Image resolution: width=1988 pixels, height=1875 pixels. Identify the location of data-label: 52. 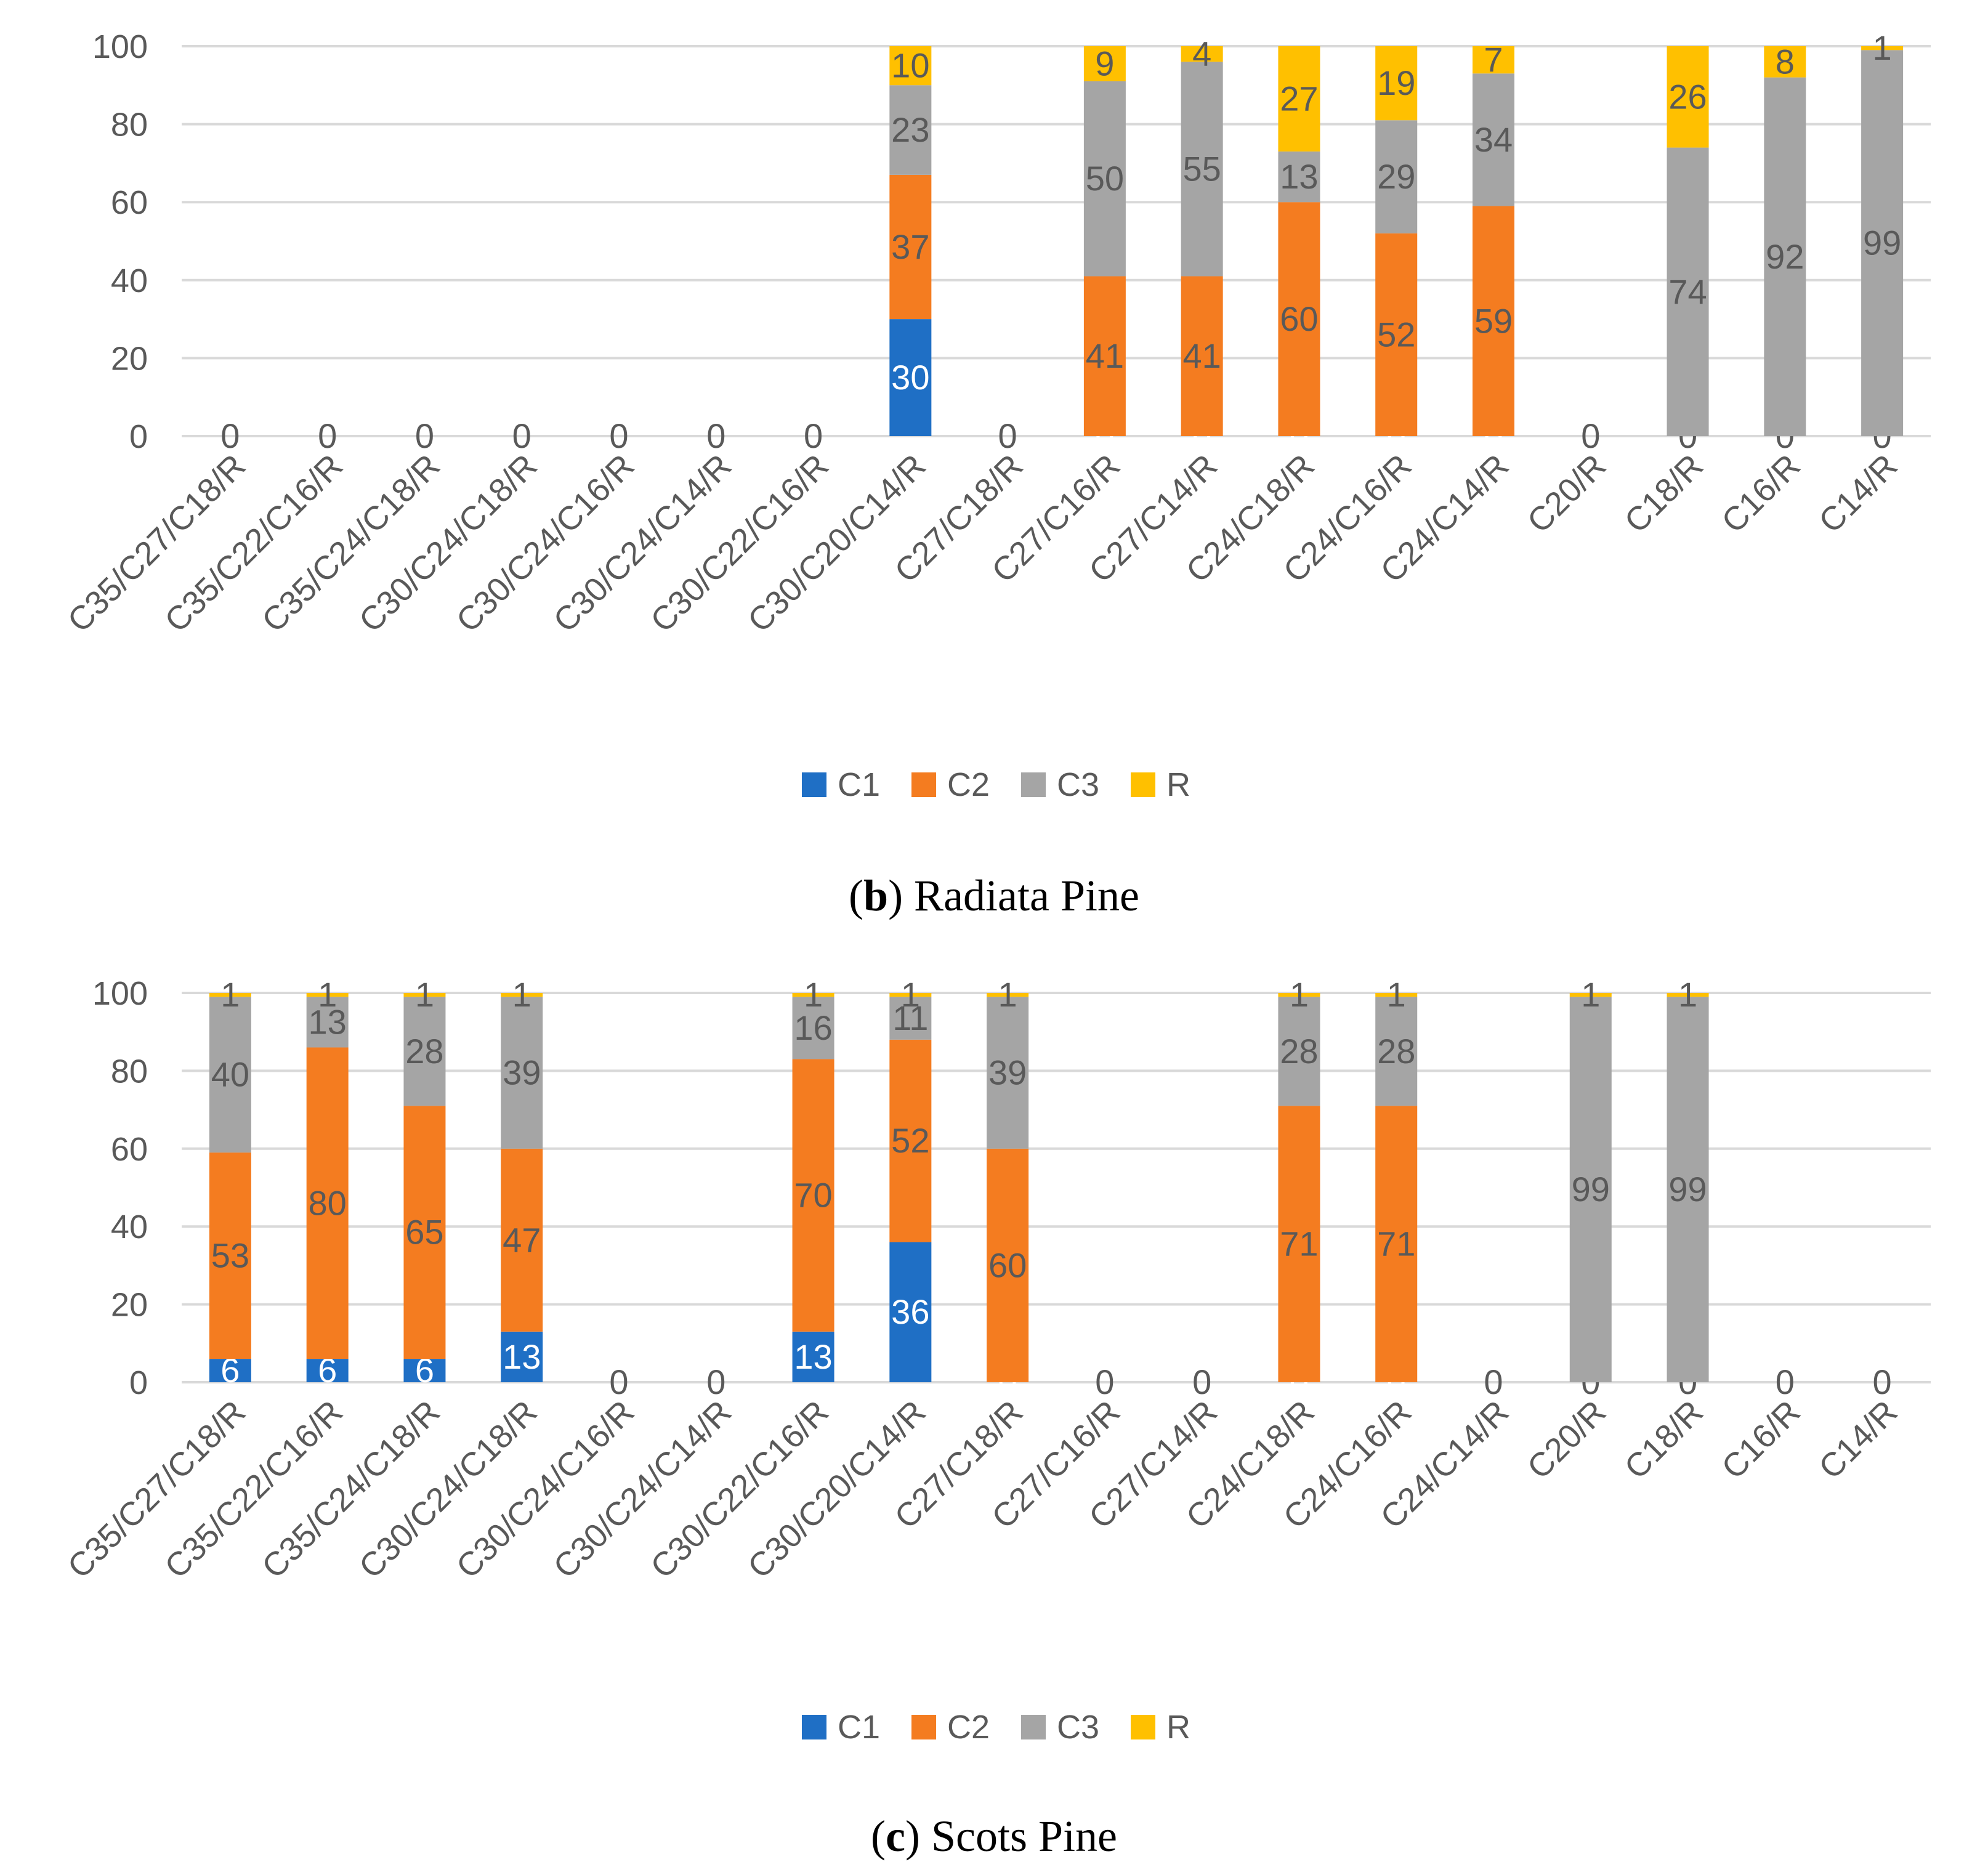
(1396, 334).